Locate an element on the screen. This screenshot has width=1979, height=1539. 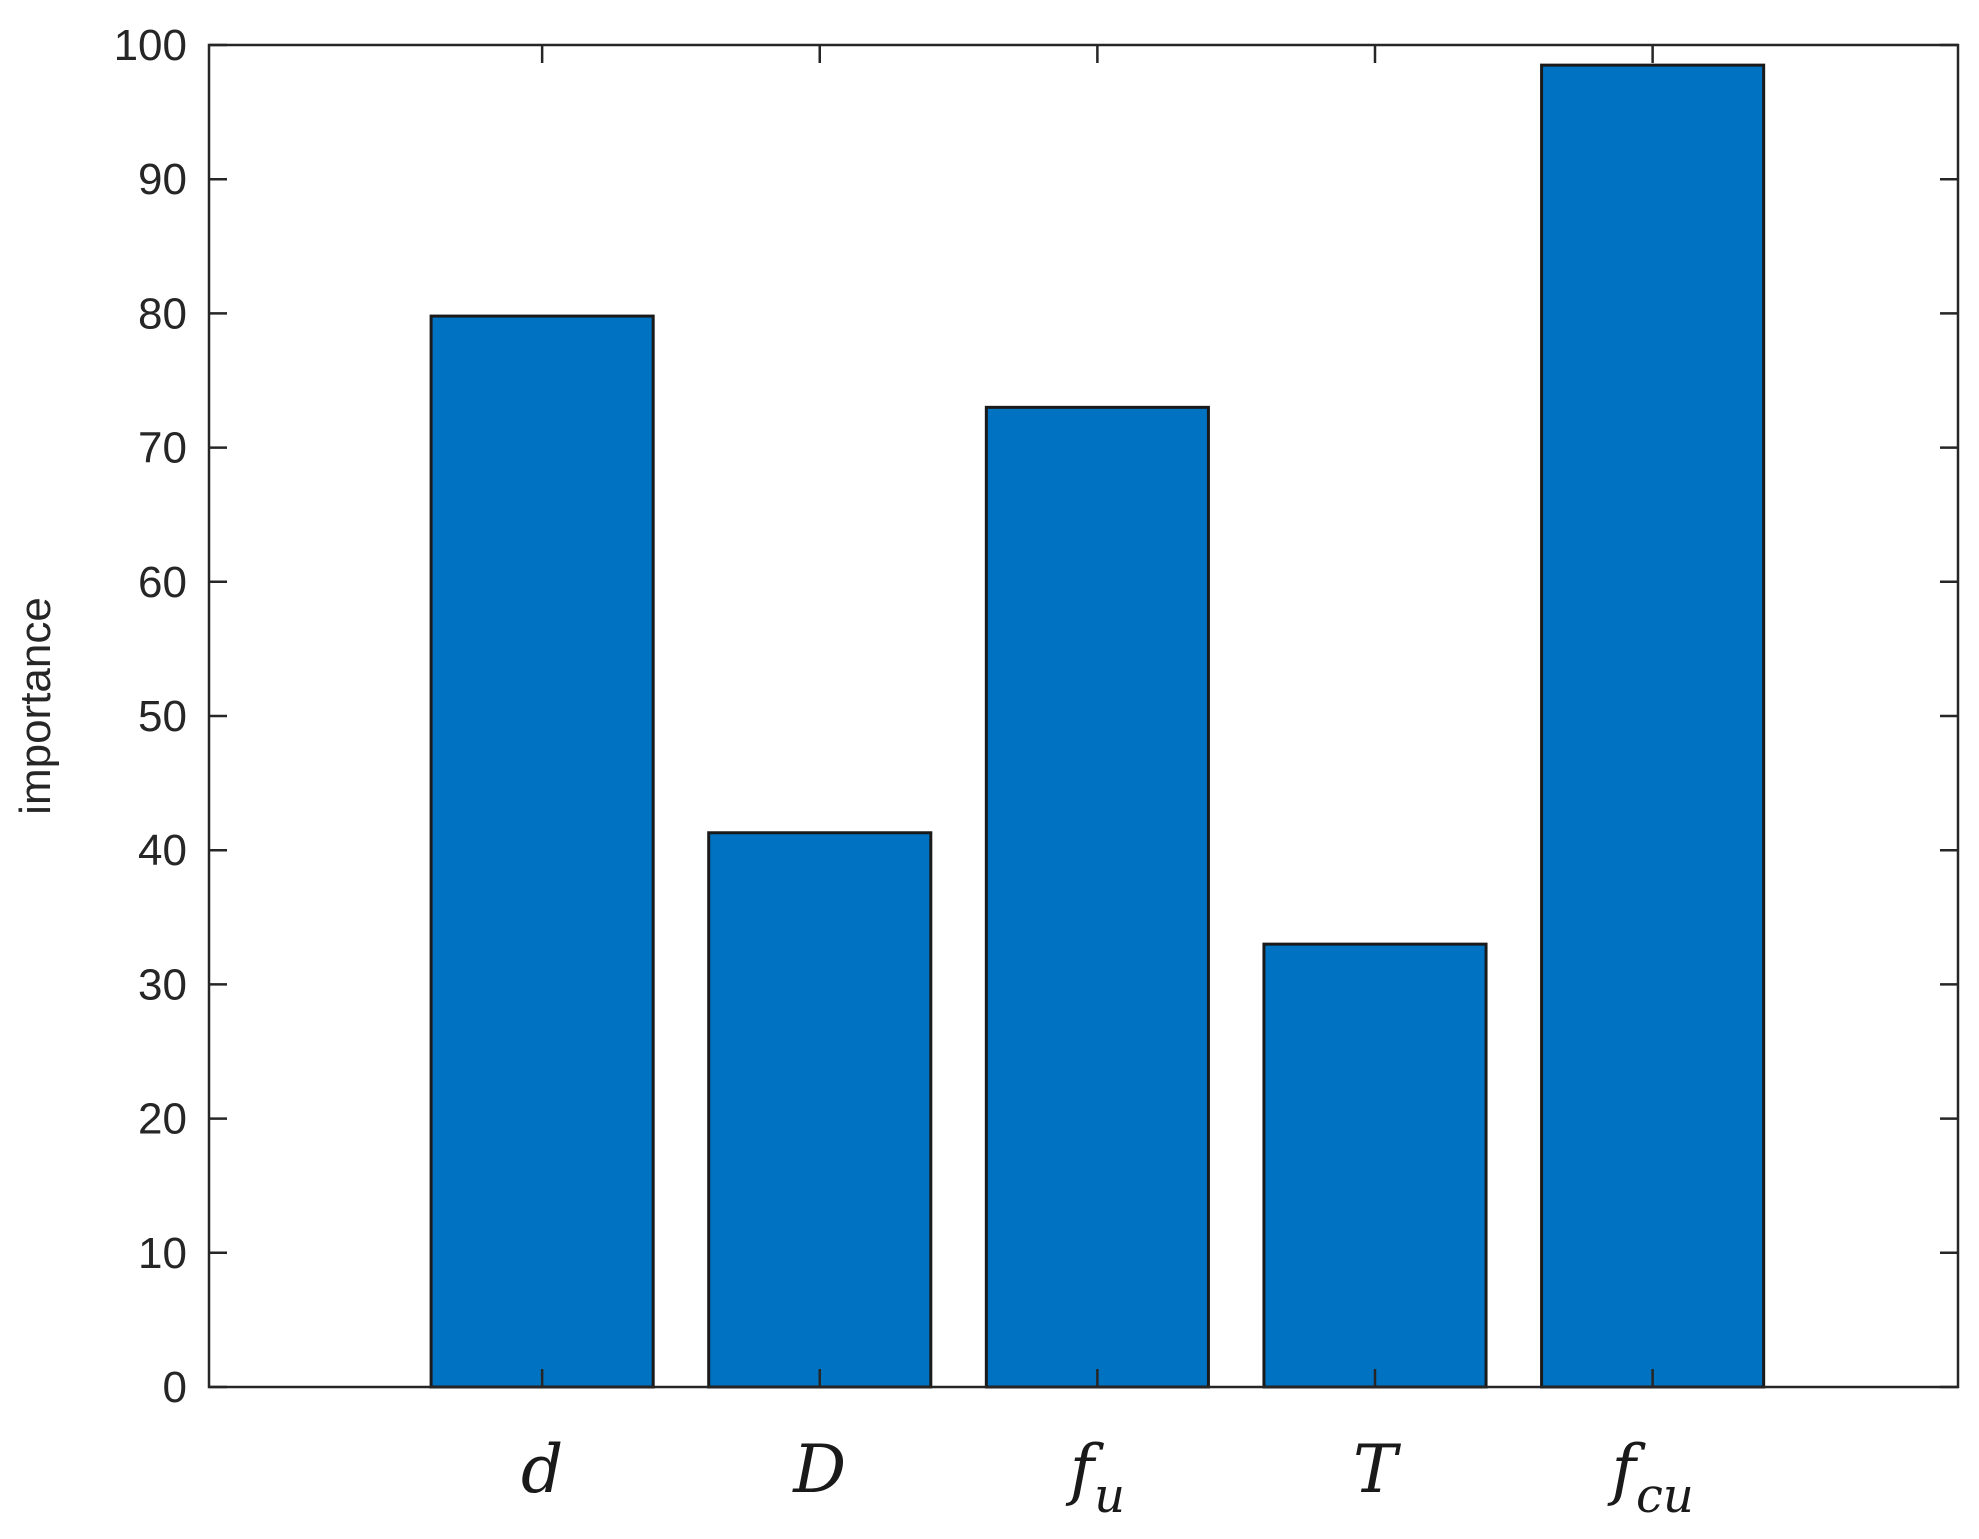
y-tick-label: 0 is located at coordinates (175, 1387).